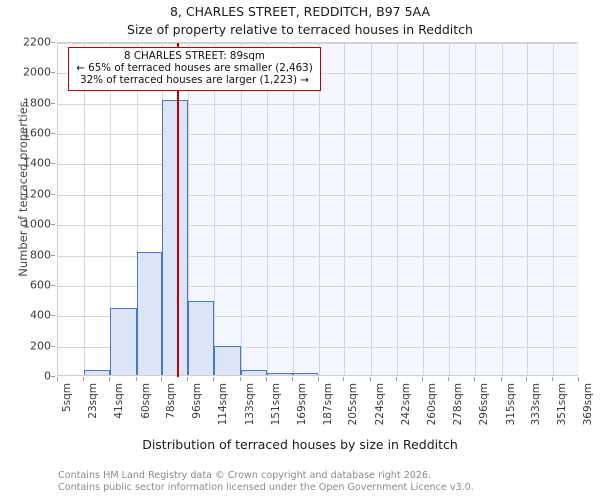 The height and width of the screenshot is (500, 600). Describe the element at coordinates (37, 103) in the screenshot. I see `y-axis-tick-label: 1800` at that location.